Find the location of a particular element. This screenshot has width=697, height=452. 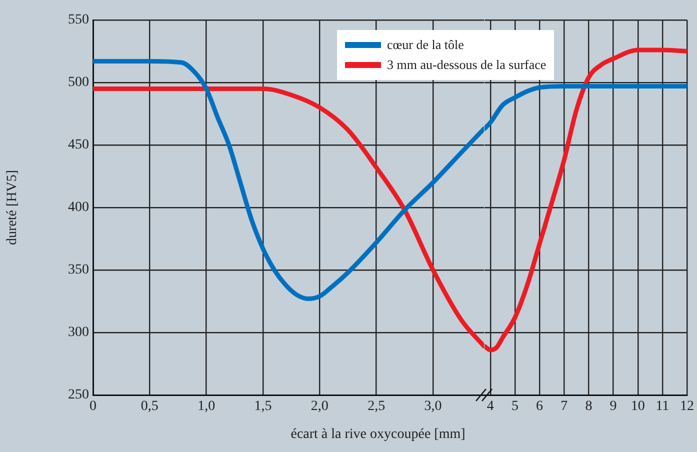

x-axis-title: écart à la rive oxycoupée [mm] is located at coordinates (378, 435).